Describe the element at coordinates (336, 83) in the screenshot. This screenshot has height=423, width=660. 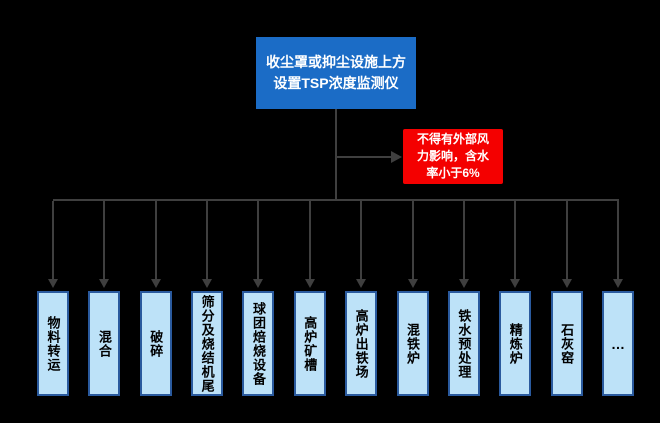
I see `root-node-text-line: 设置TSP浓度监测仪` at that location.